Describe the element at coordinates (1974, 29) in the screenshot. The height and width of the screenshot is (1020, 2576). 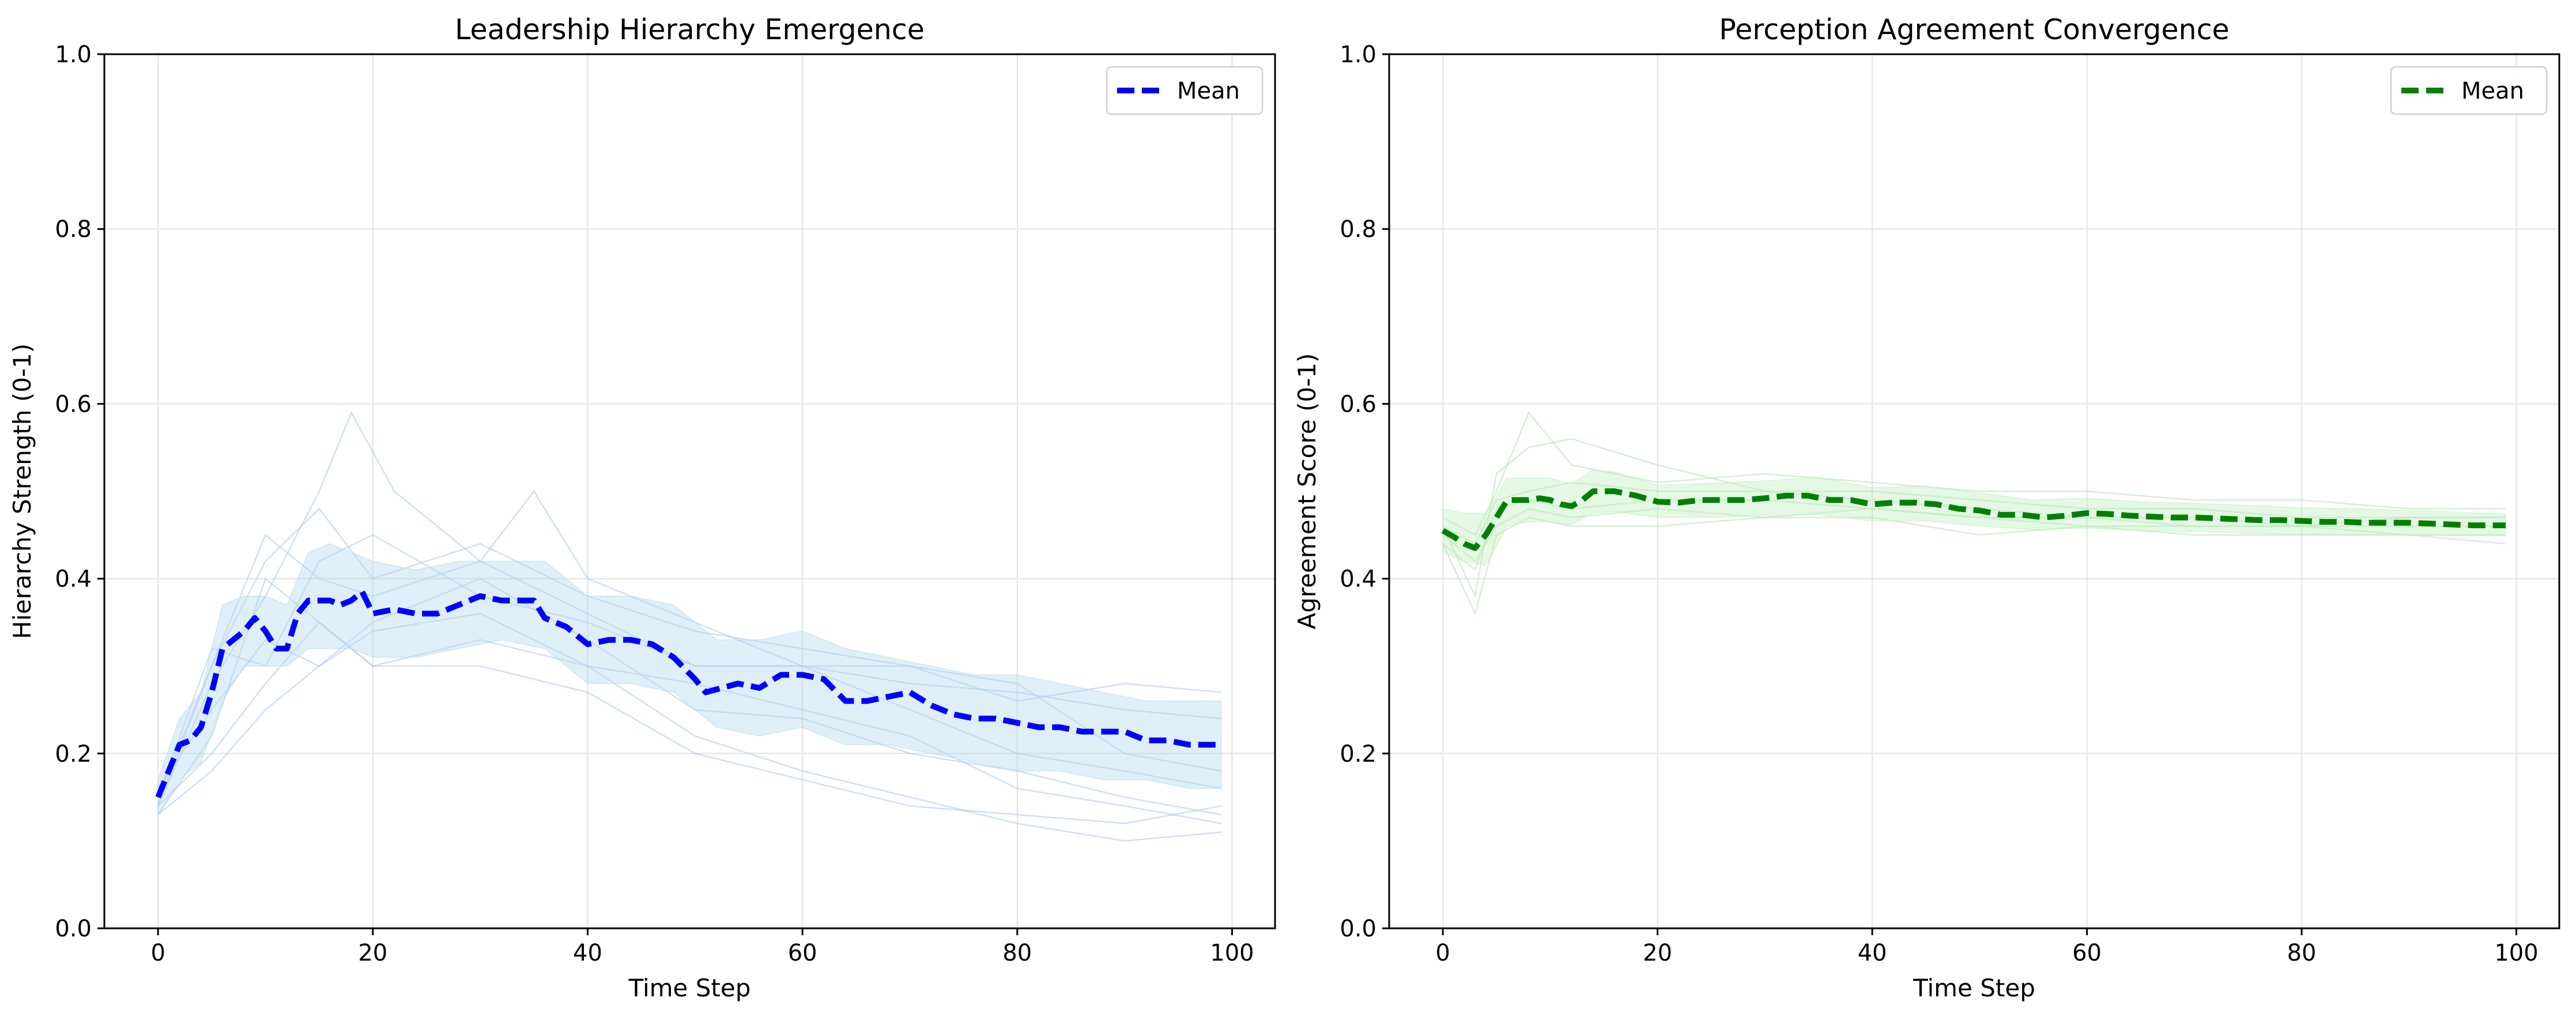
I see `chart-title: Perception Agreement Convergence` at that location.